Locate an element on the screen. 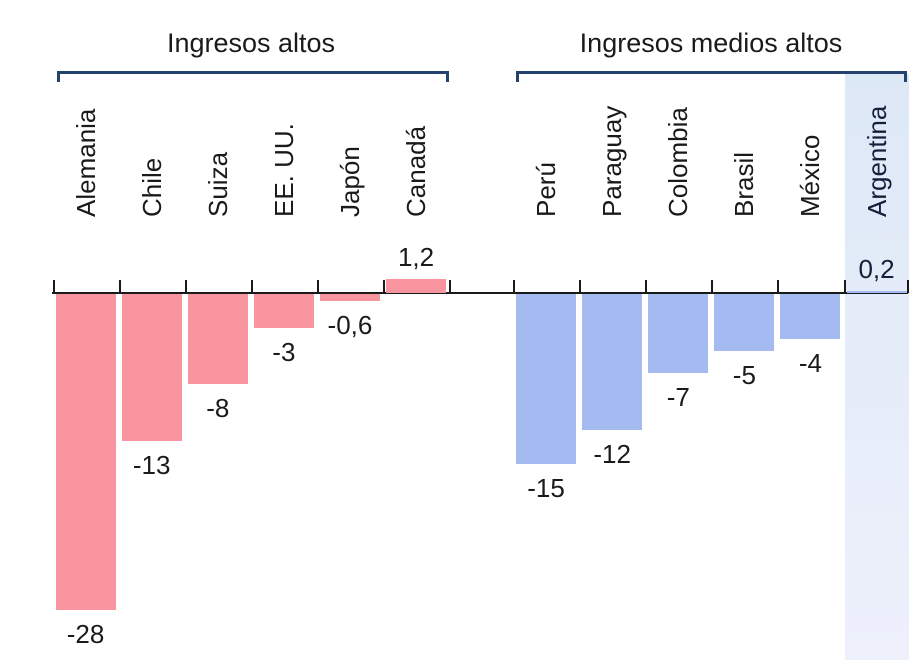  value-label-brasil: -5 is located at coordinates (744, 374).